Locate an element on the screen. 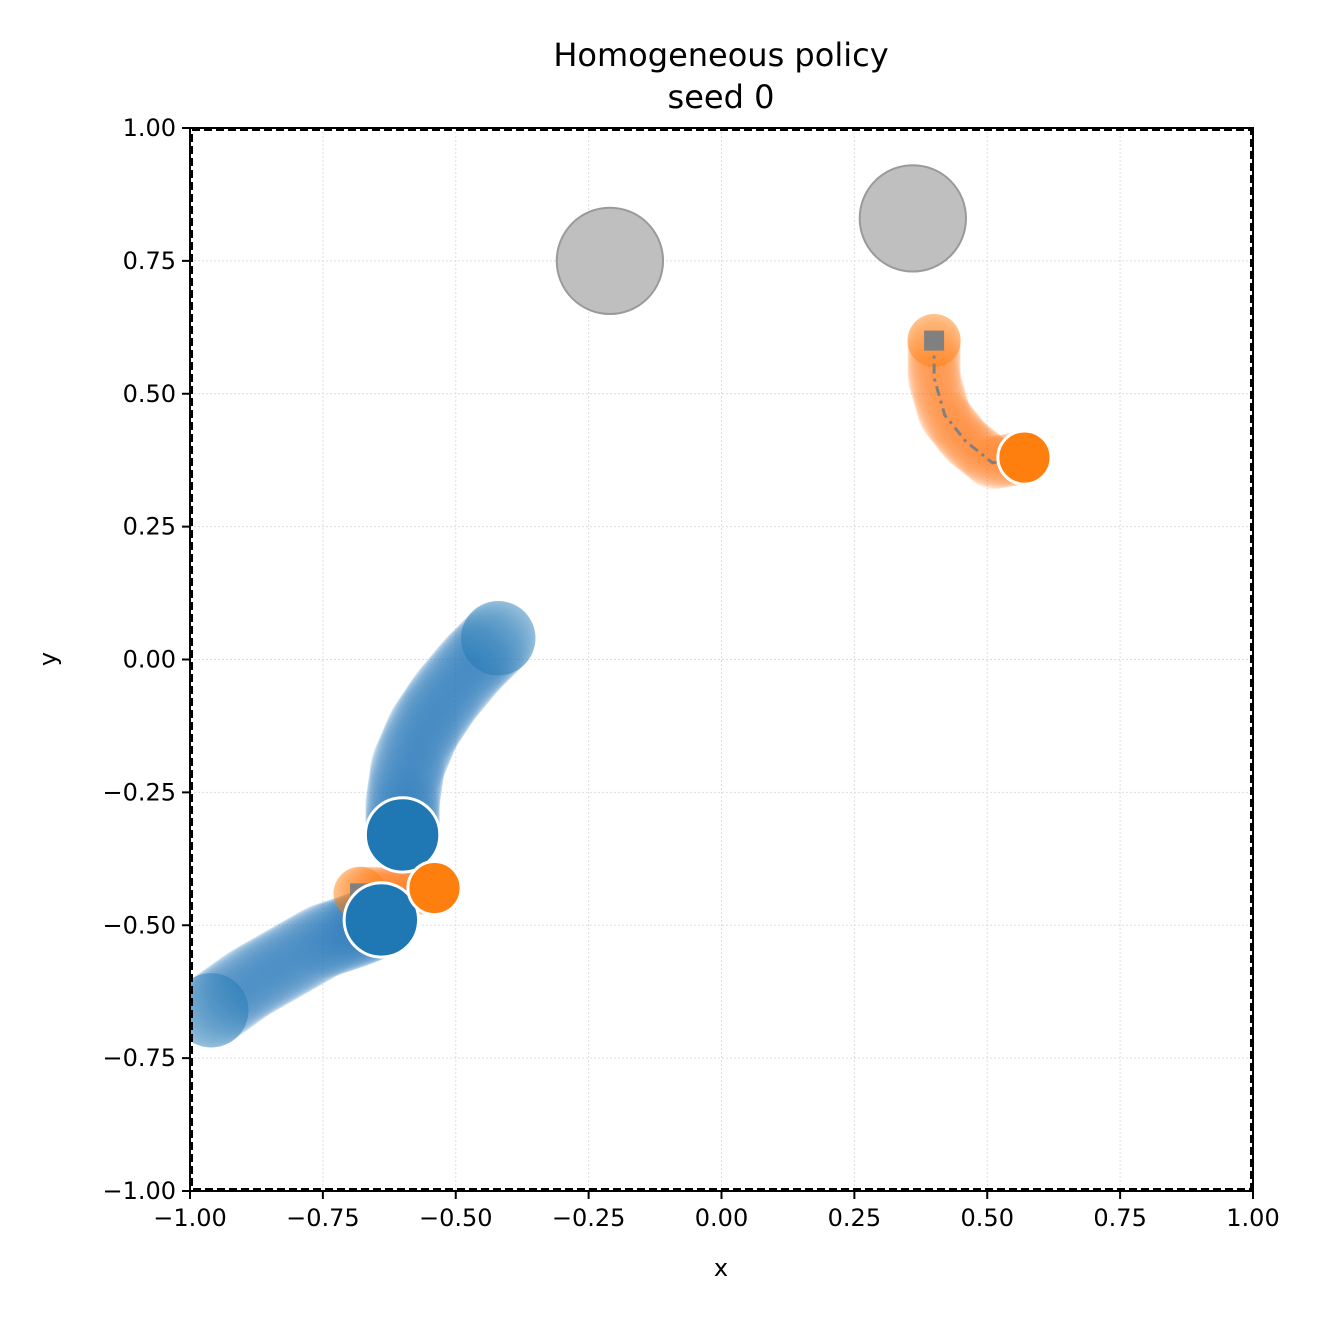 The height and width of the screenshot is (1320, 1320). obstacle is located at coordinates (912, 218).